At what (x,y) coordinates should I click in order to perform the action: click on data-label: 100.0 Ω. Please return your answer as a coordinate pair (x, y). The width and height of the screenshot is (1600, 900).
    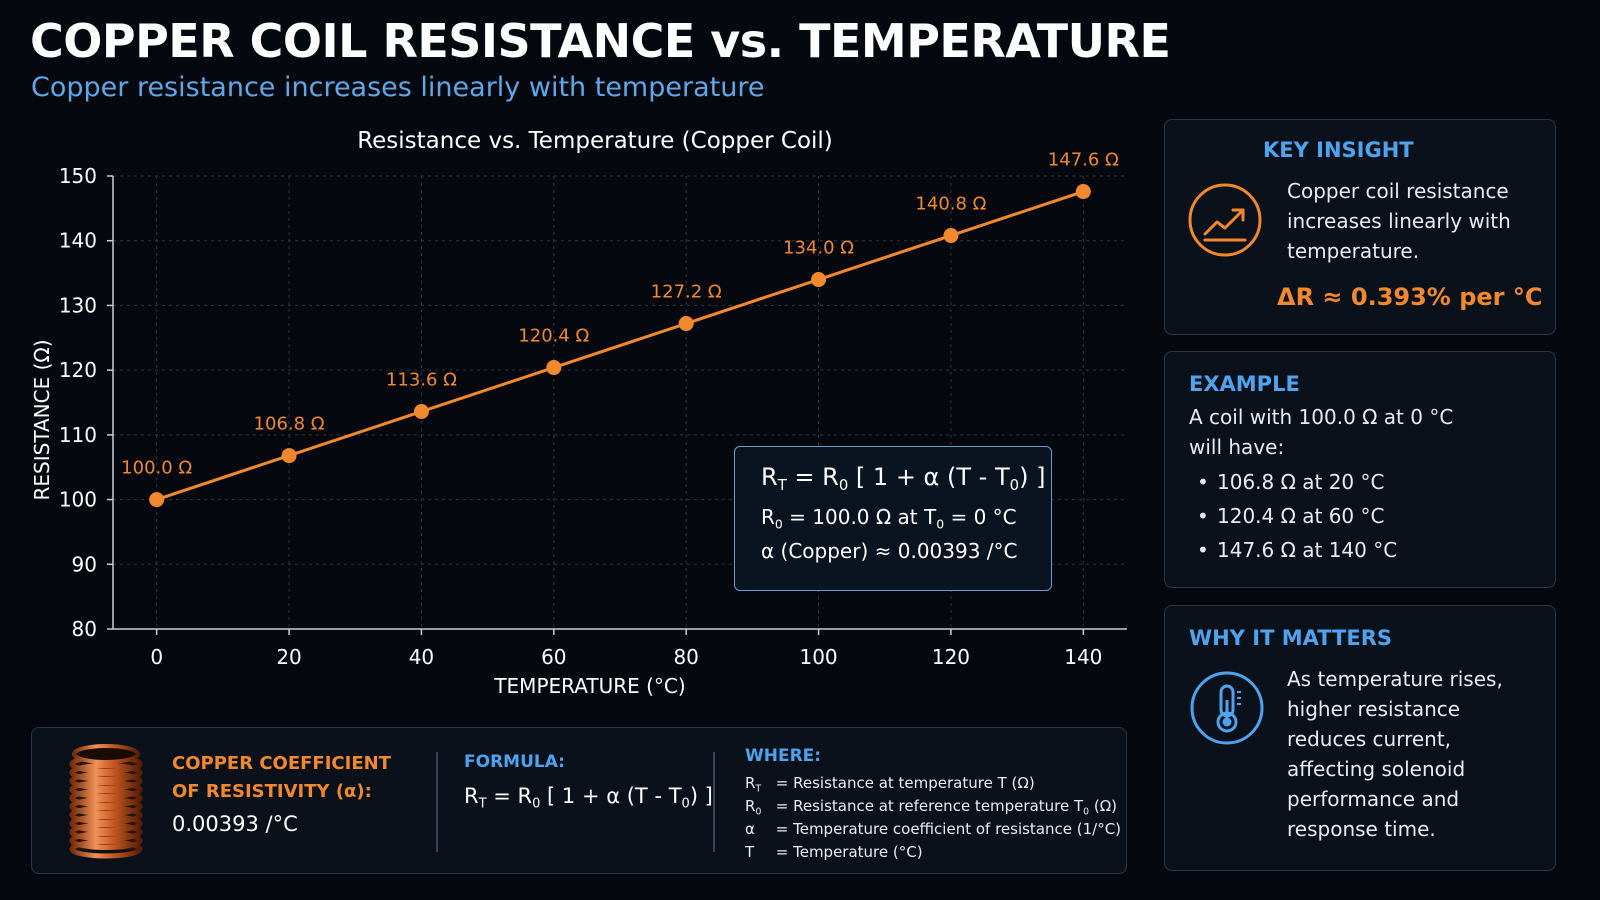
    Looking at the image, I should click on (156, 468).